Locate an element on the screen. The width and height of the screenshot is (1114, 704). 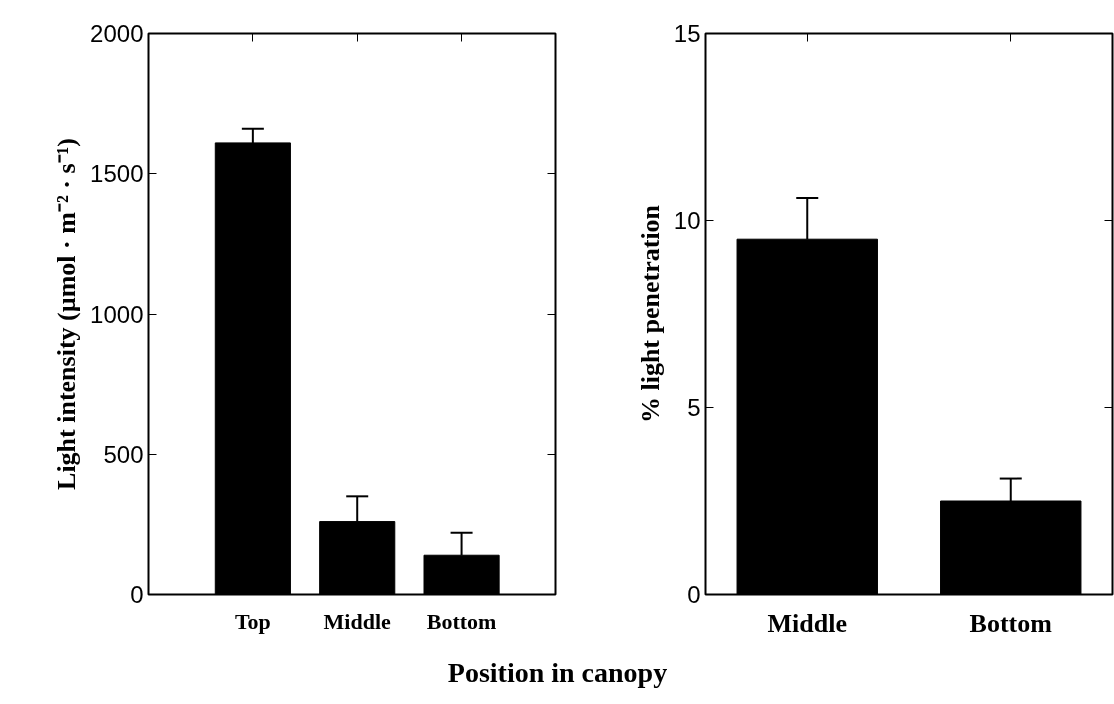
y-axis-title: % light penetration is located at coordinates (650, 314).